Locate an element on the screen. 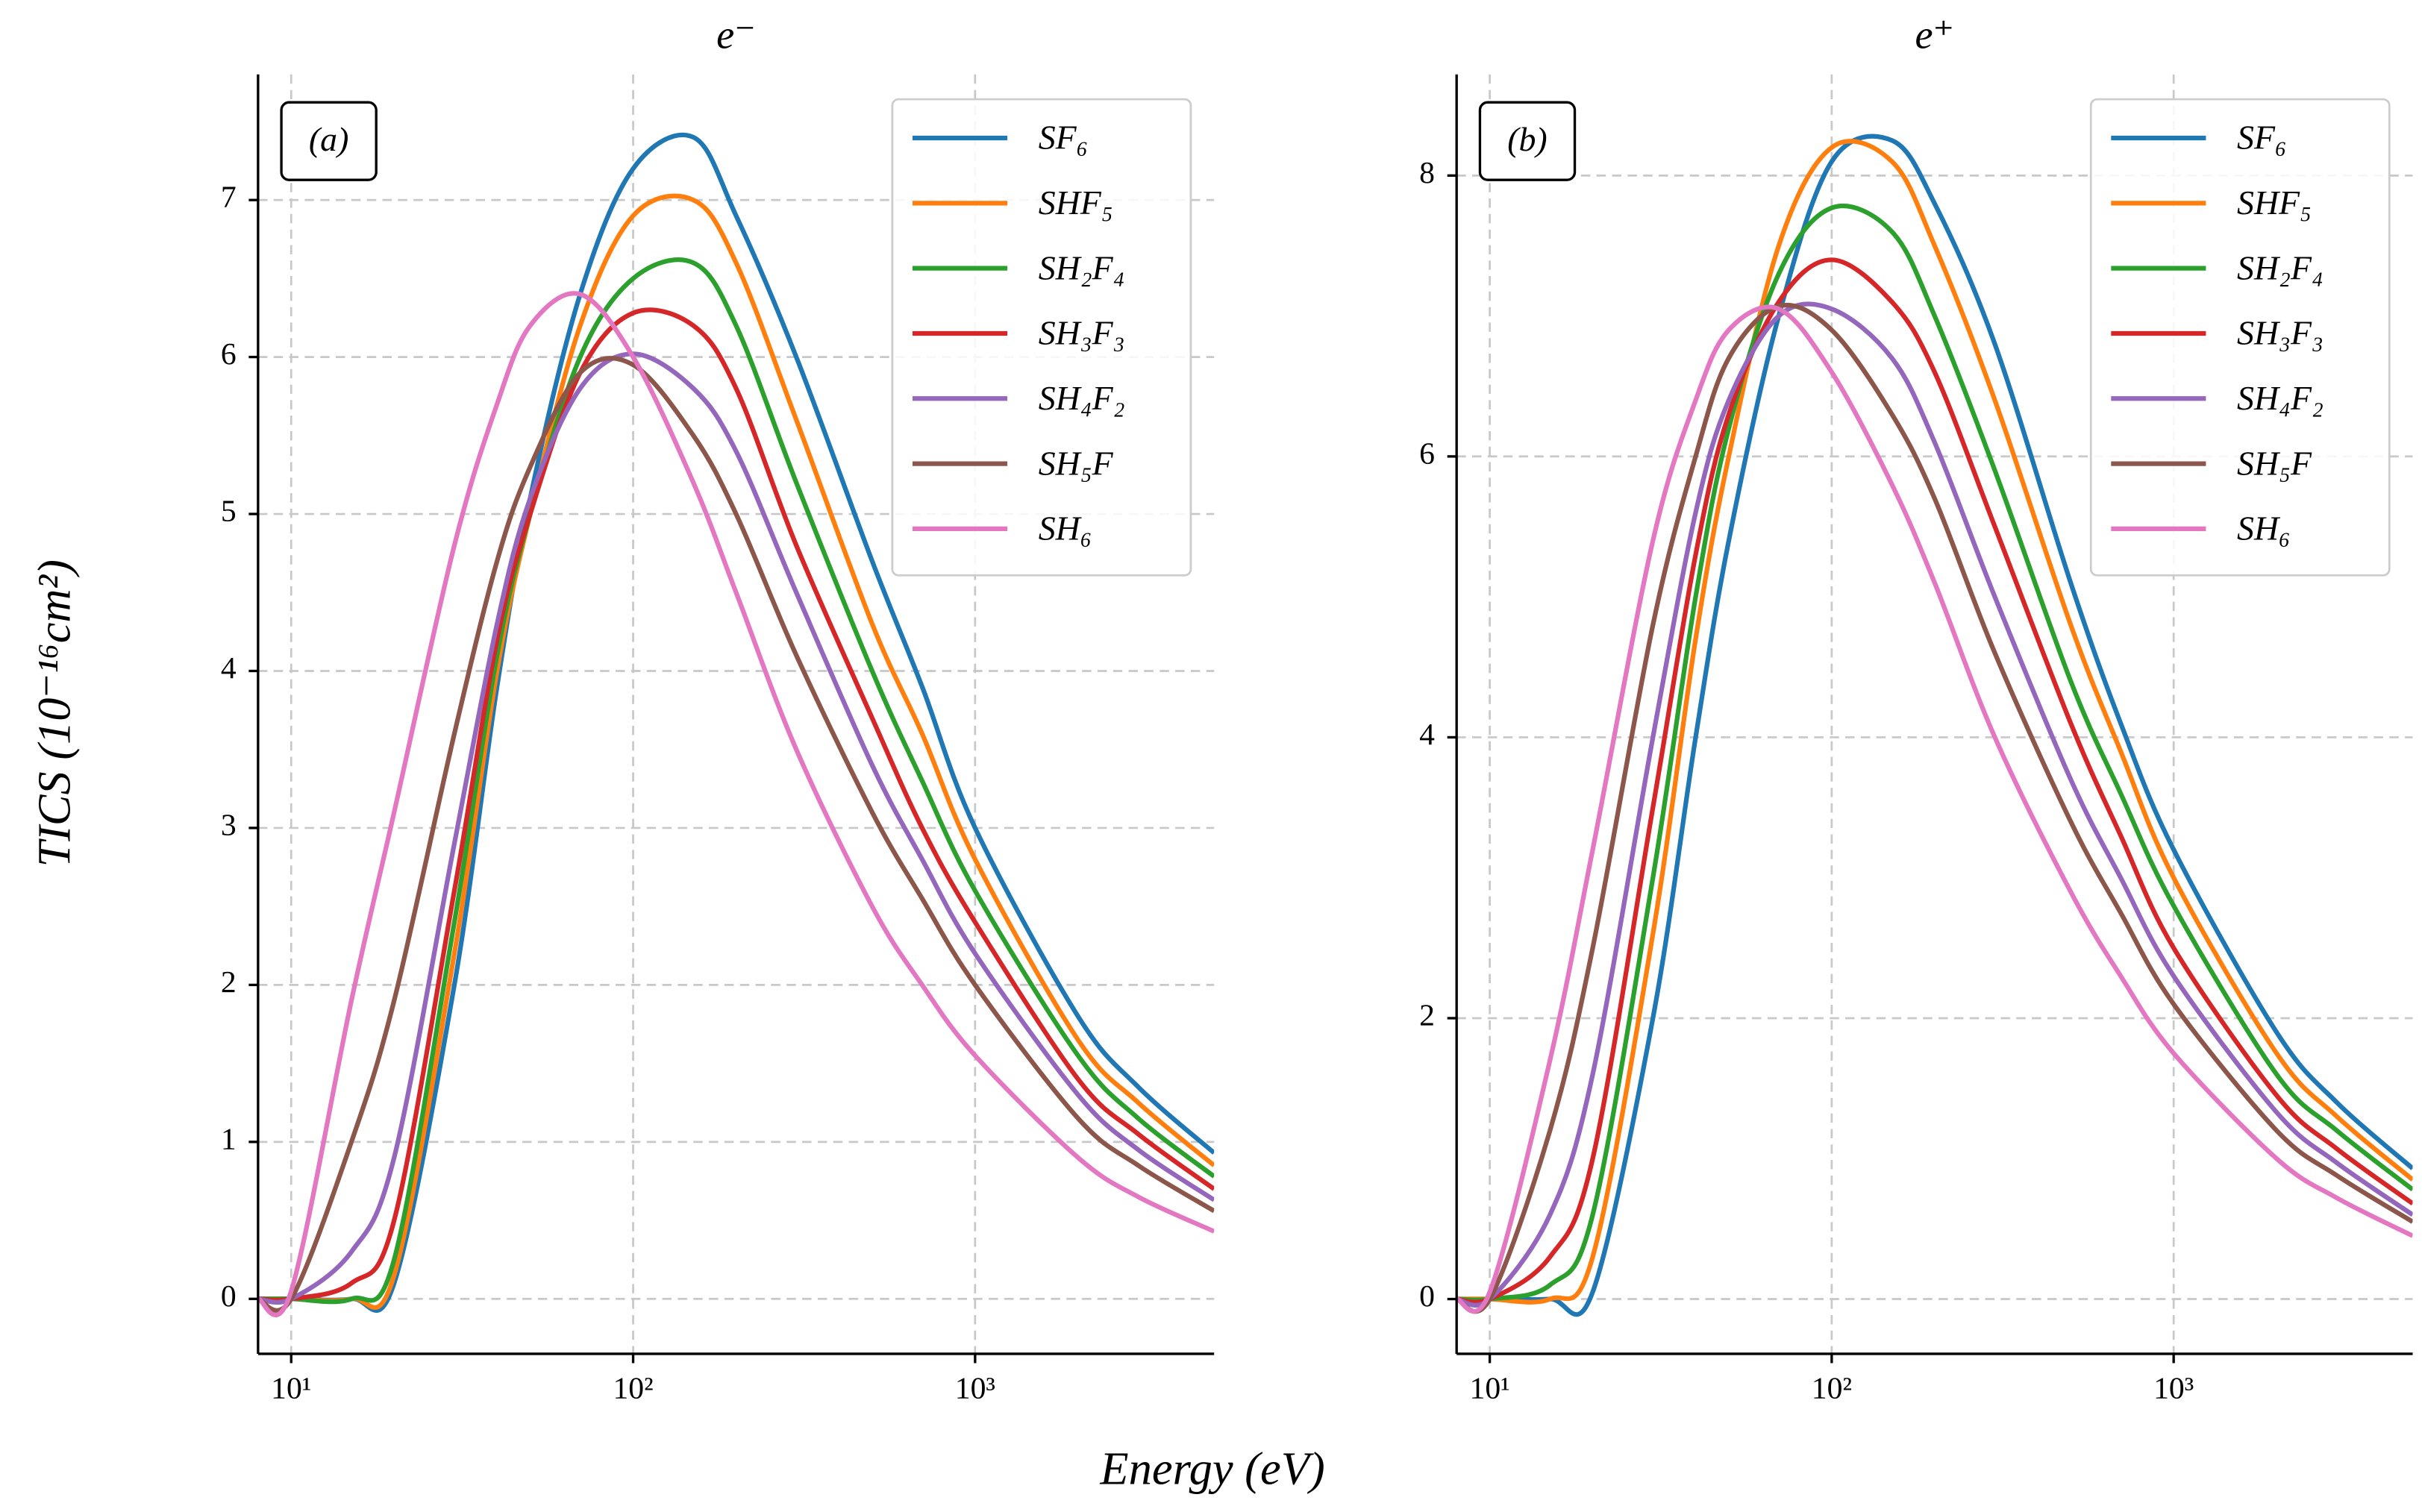  panel-label: (b) is located at coordinates (1527, 139).